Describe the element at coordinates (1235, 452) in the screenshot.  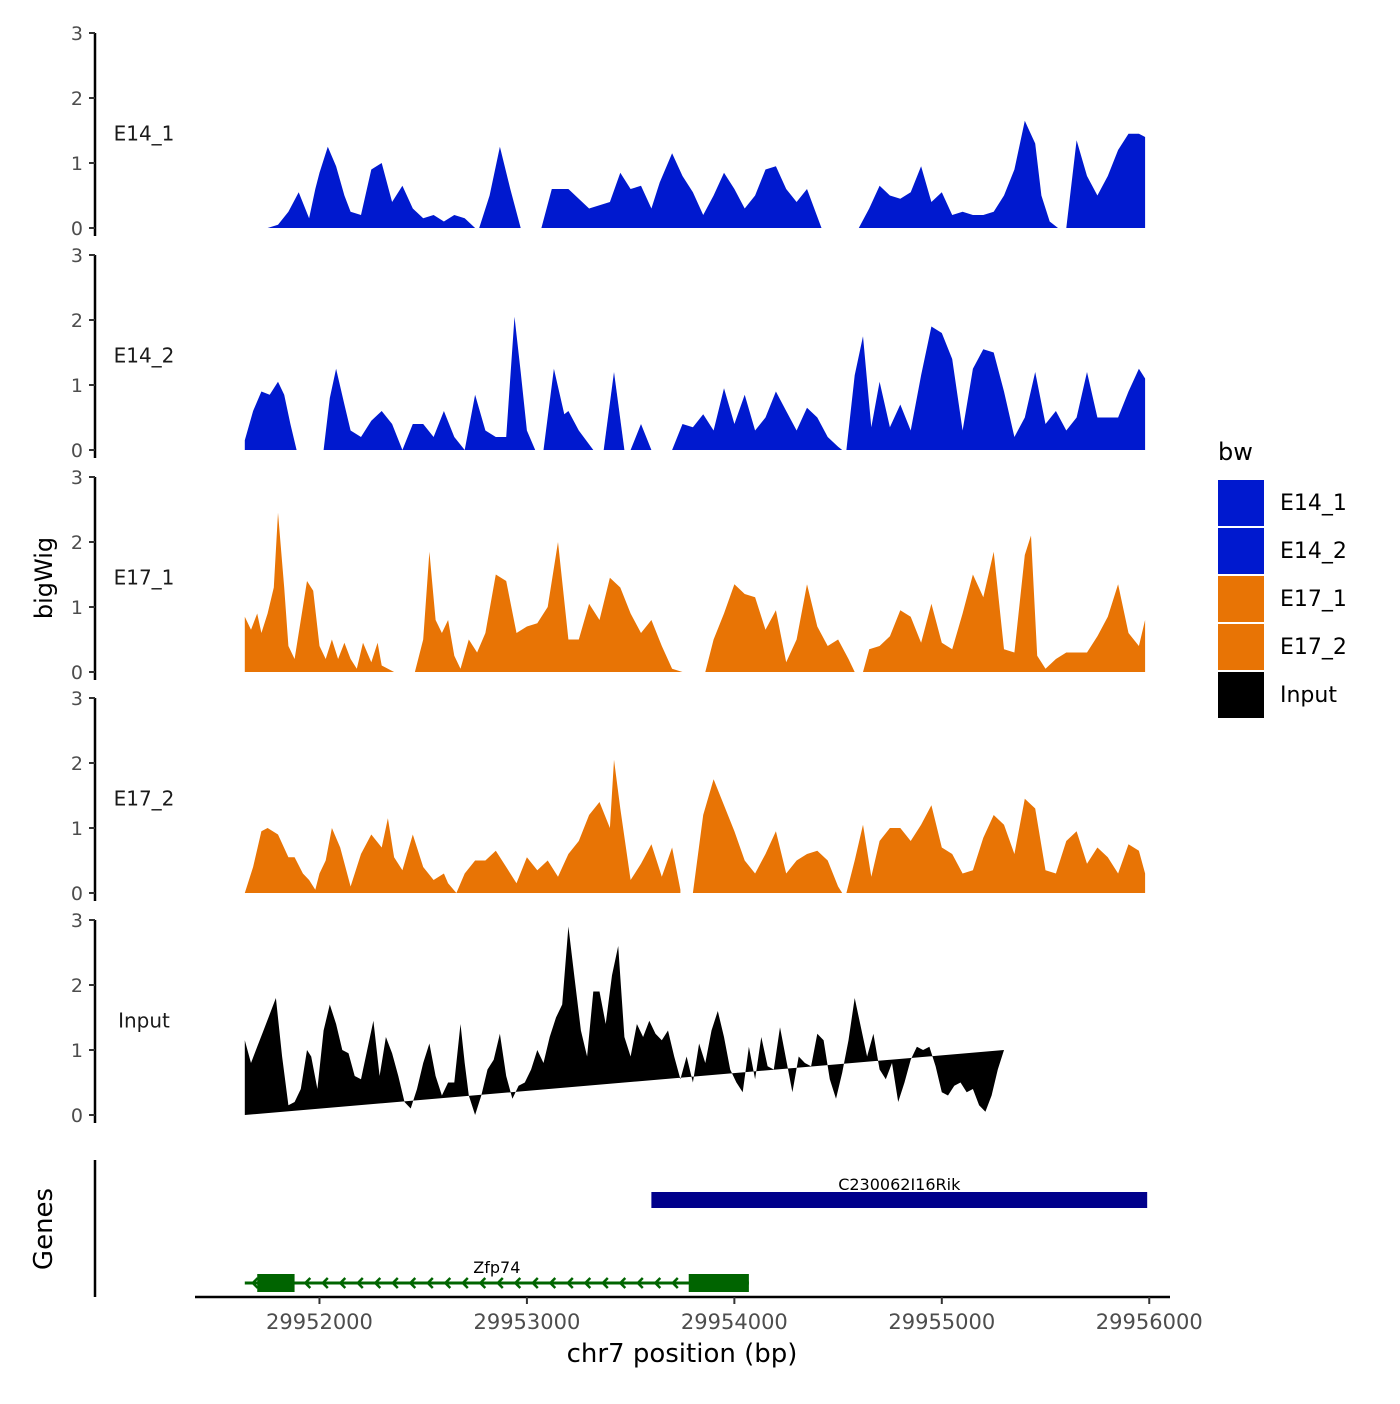
I see `legend-title: bw` at that location.